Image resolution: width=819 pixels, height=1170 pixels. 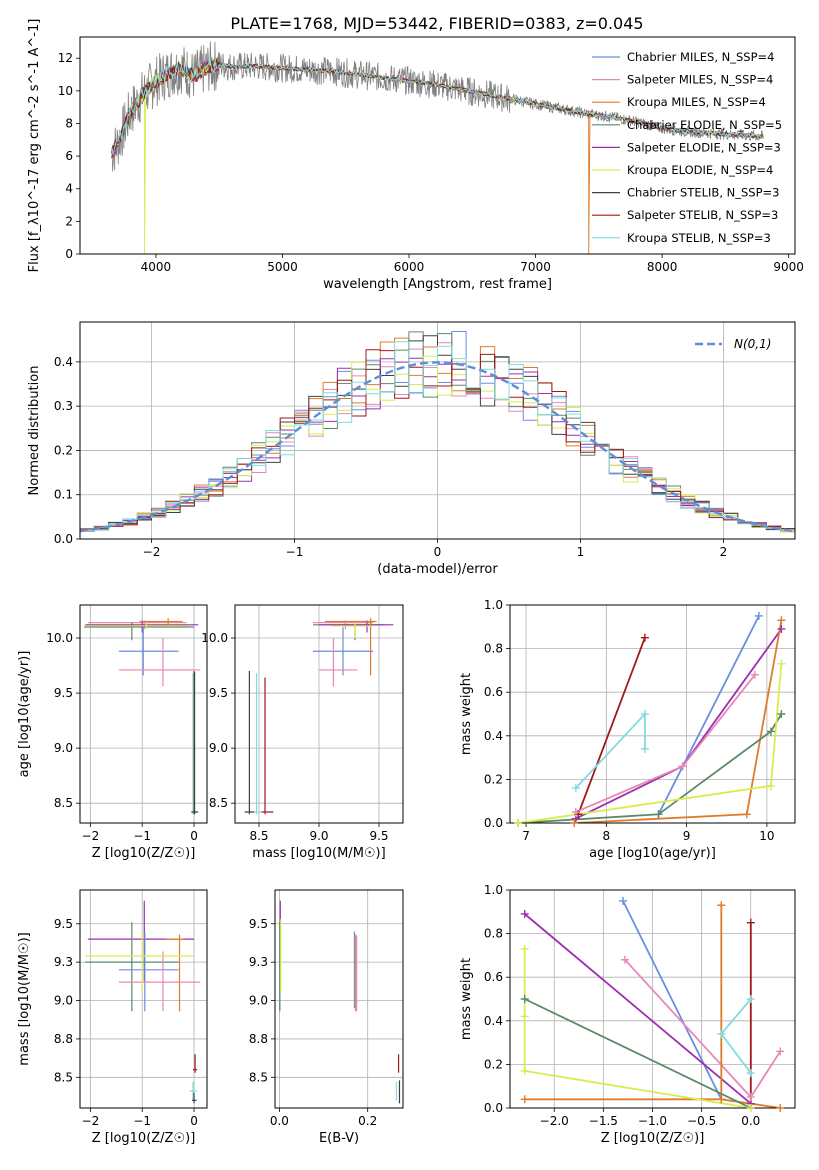 What do you see at coordinates (279, 1121) in the screenshot?
I see `x-tick-label: 0.0` at bounding box center [279, 1121].